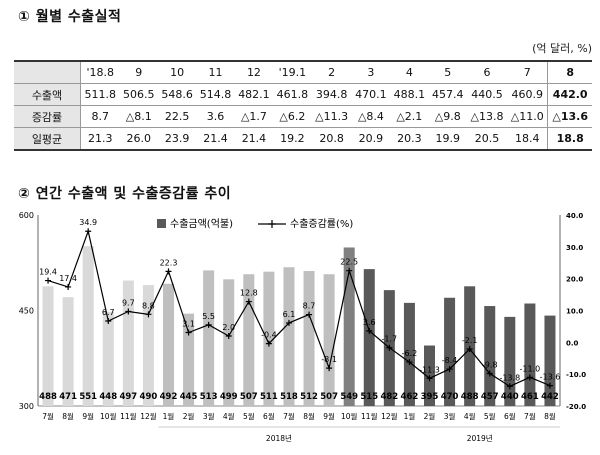 The height and width of the screenshot is (455, 600). What do you see at coordinates (289, 397) in the screenshot?
I see `bar-value-label: 518` at bounding box center [289, 397].